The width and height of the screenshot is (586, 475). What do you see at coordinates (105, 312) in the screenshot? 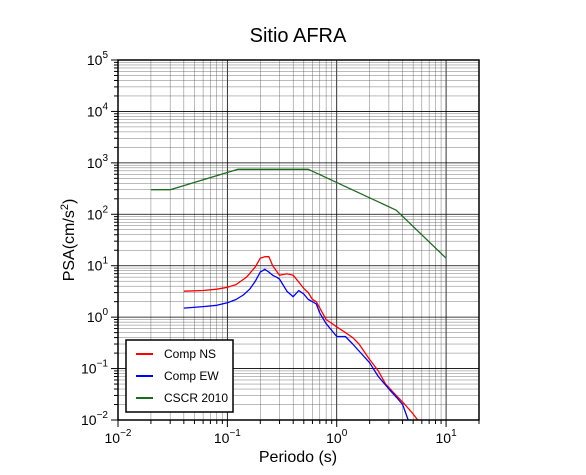
I see `y-tick-label-exp: 0` at bounding box center [105, 312].